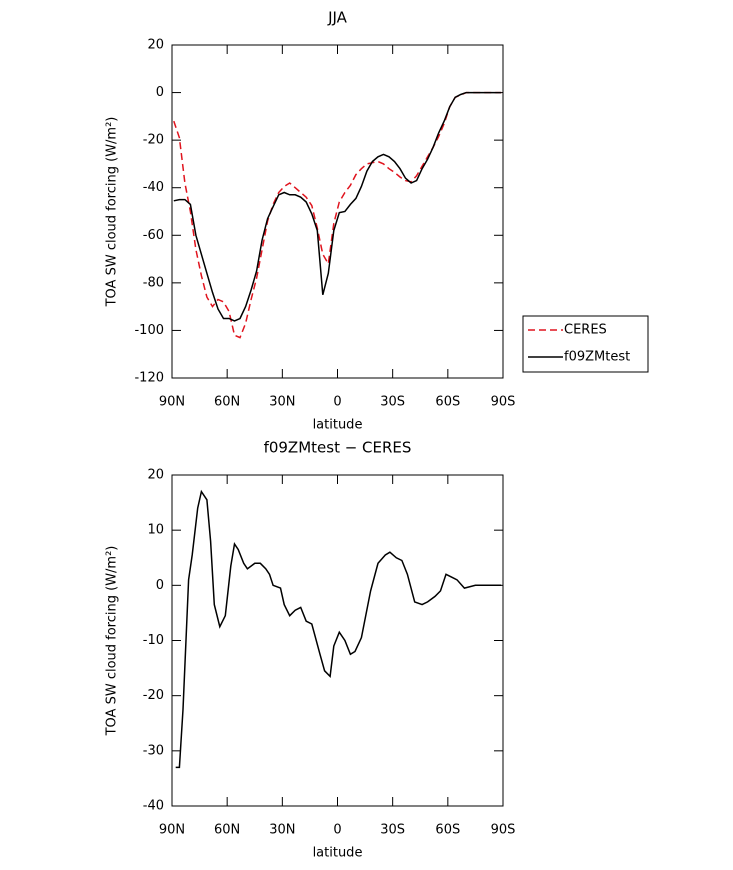  What do you see at coordinates (338, 448) in the screenshot?
I see `chart-title: f09ZMtest − CERES` at bounding box center [338, 448].